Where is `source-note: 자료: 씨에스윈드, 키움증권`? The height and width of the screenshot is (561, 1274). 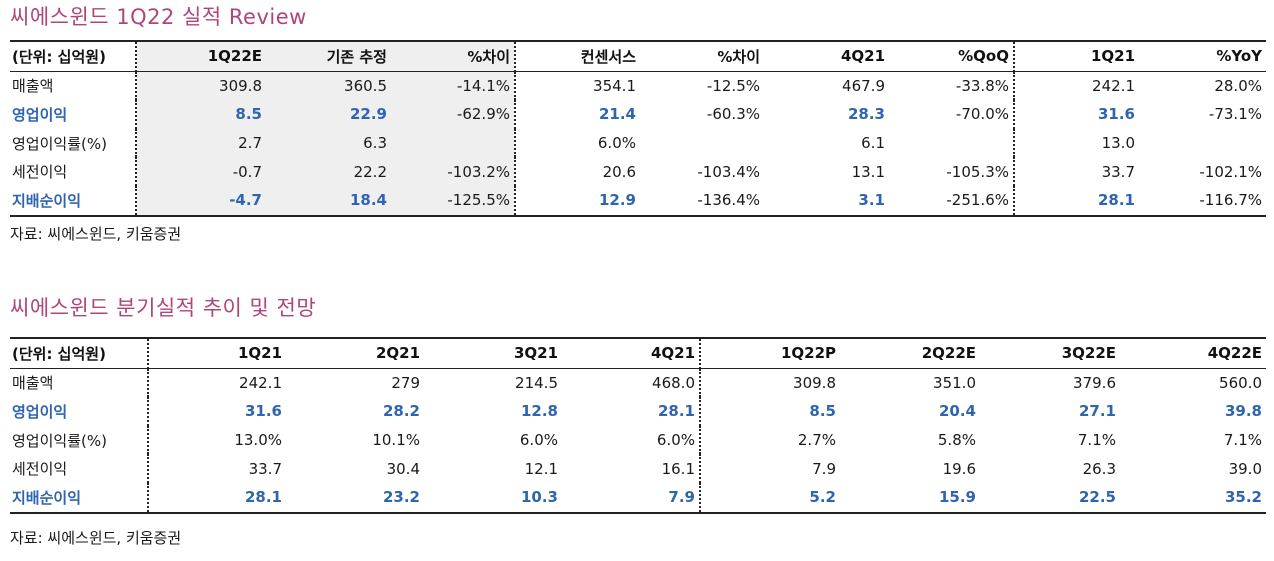
source-note: 자료: 씨에스윈드, 키움증권 is located at coordinates (96, 538).